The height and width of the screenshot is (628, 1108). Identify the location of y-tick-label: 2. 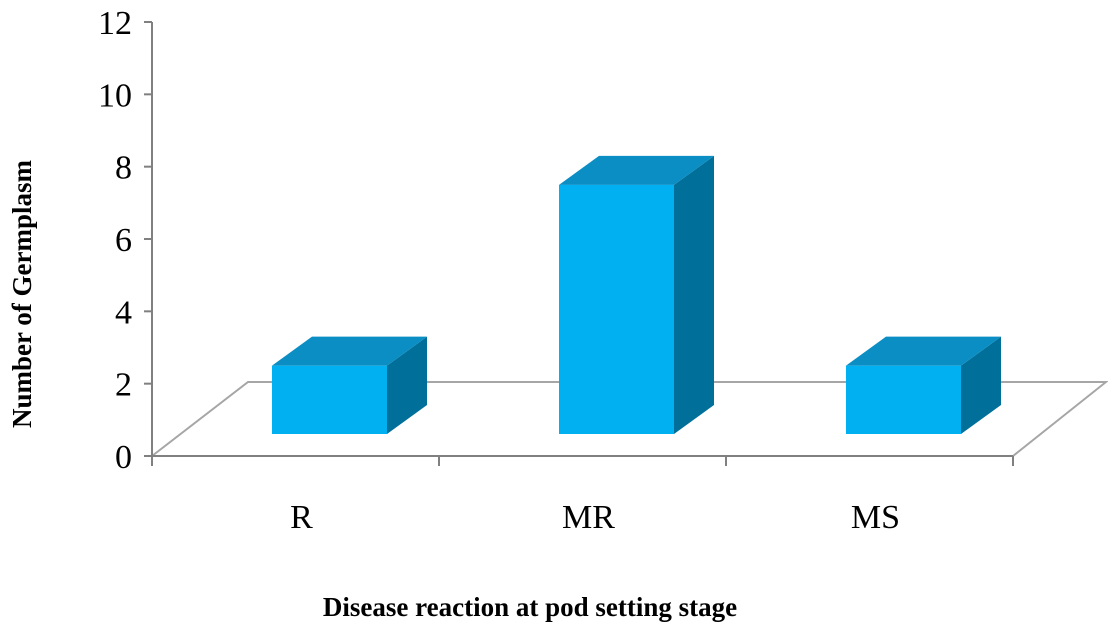
(123, 385).